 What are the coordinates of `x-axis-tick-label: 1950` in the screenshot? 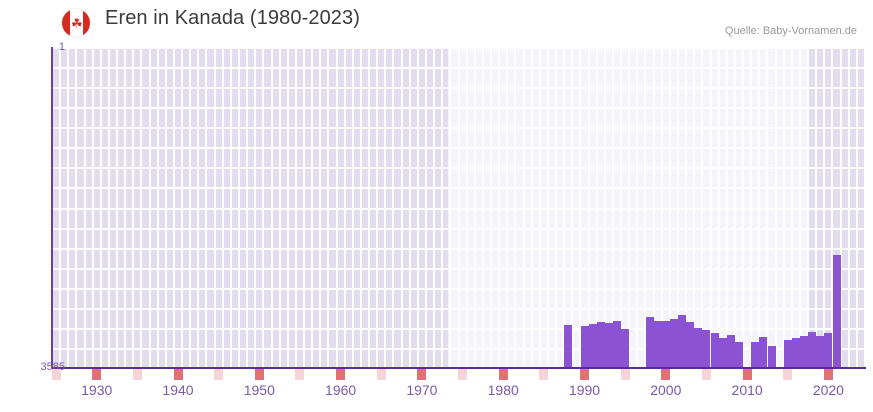 It's located at (259, 390).